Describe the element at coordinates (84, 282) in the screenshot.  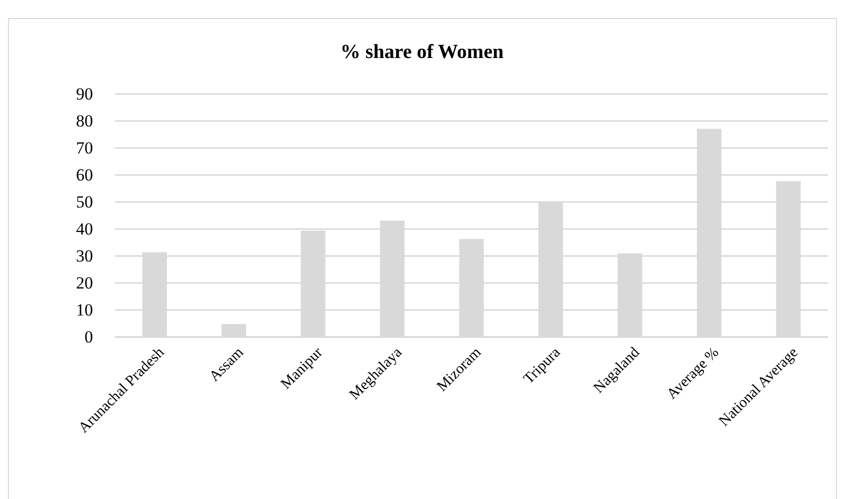
I see `y-tick-label: 20` at that location.